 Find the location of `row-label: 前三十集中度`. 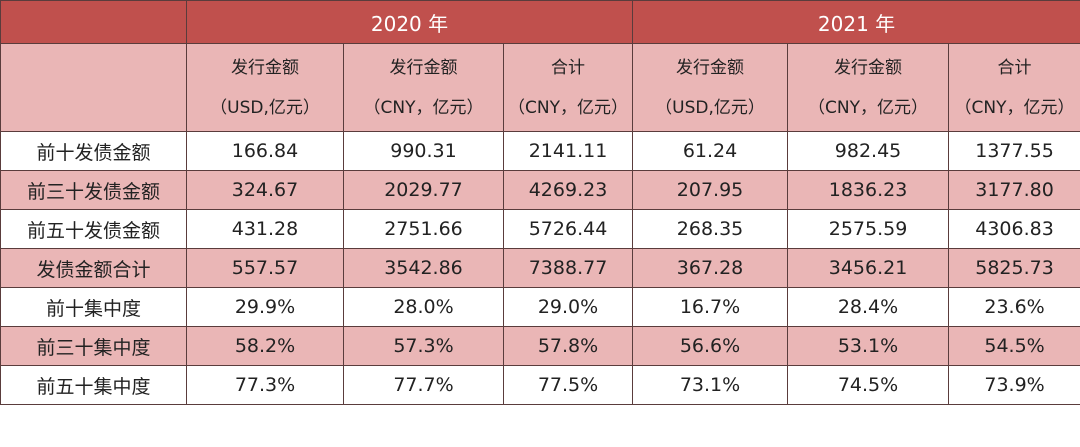

row-label: 前三十集中度 is located at coordinates (93, 346).